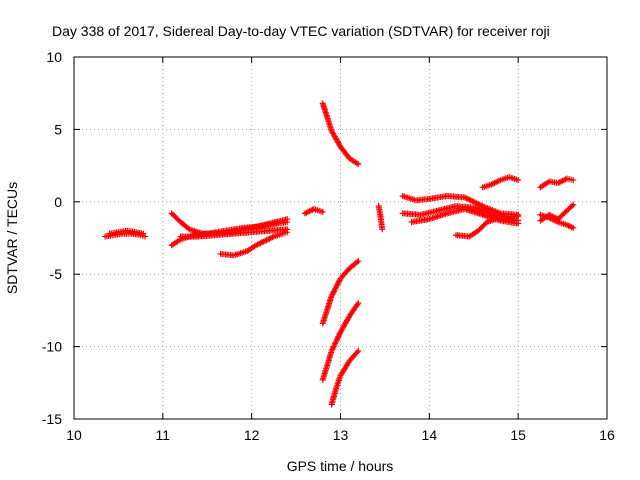 This screenshot has height=480, width=640. I want to click on x-tick-label: 11, so click(163, 435).